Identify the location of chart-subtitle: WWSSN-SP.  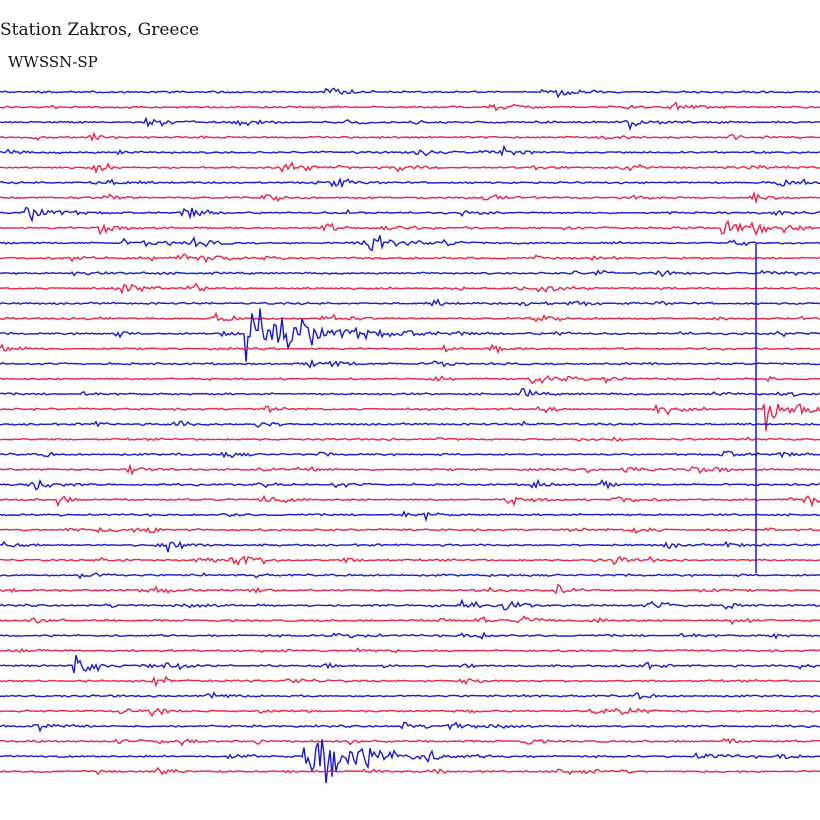
(53, 62).